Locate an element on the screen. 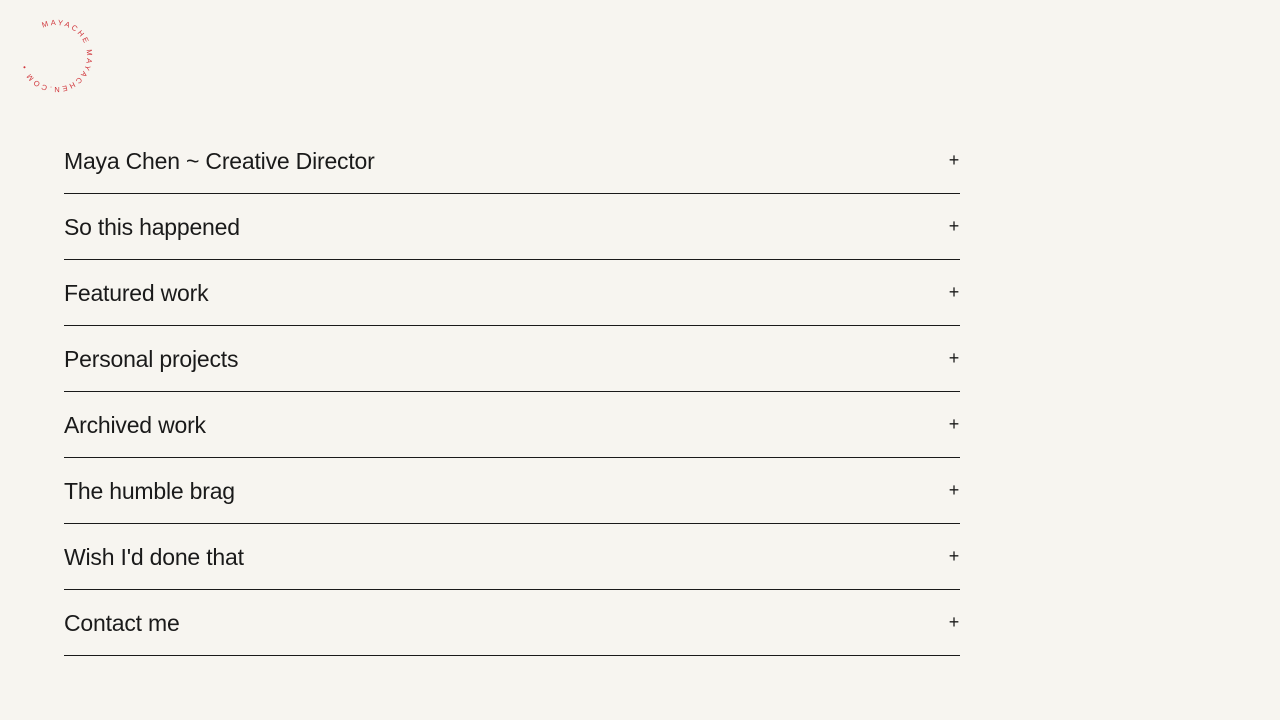 The height and width of the screenshot is (720, 1280). accordion-item-contact-me: Contact me + is located at coordinates (512, 623).